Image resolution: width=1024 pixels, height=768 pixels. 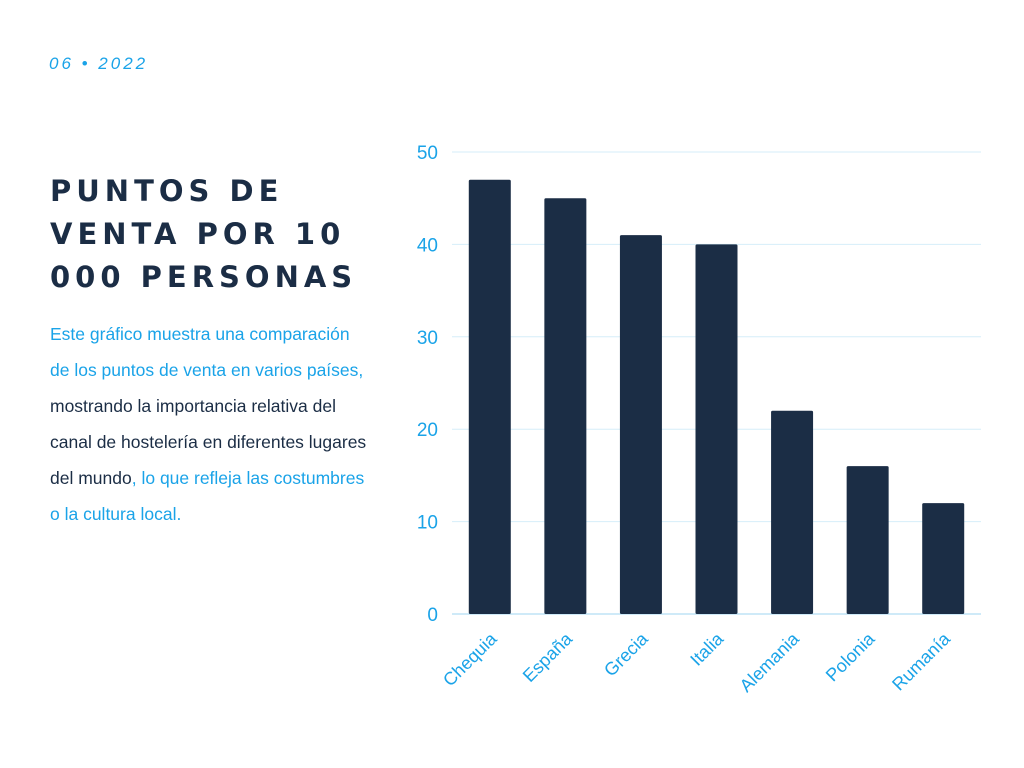 I want to click on y-tick-label: 40, so click(x=427, y=245).